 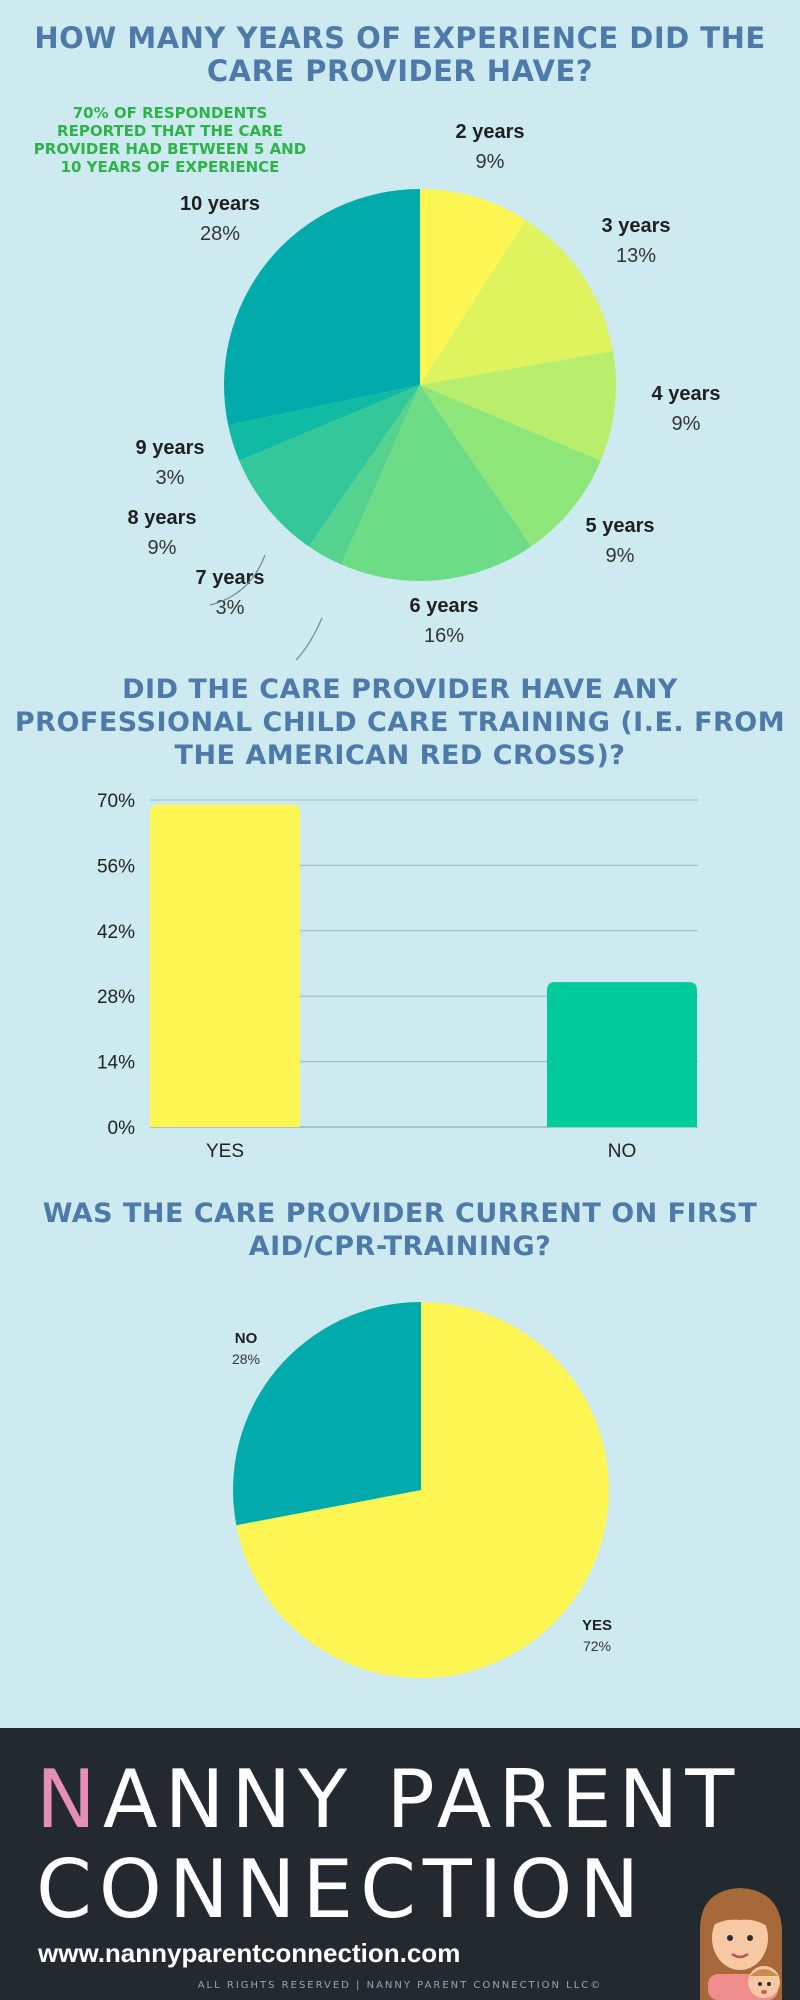 I want to click on pie-value-label: 72%, so click(x=597, y=1646).